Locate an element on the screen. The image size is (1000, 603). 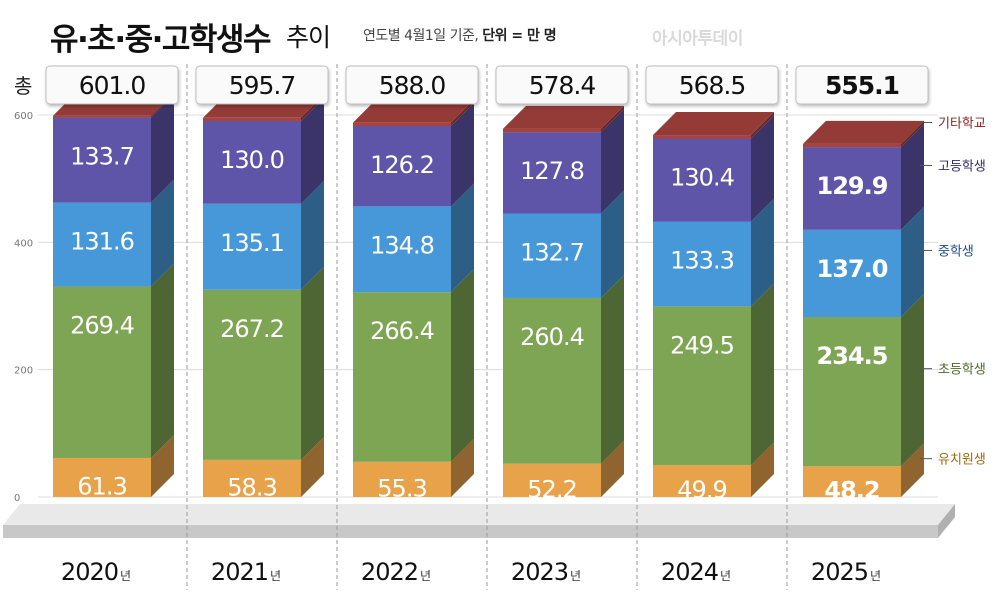
total-value: 568.5 is located at coordinates (712, 85).